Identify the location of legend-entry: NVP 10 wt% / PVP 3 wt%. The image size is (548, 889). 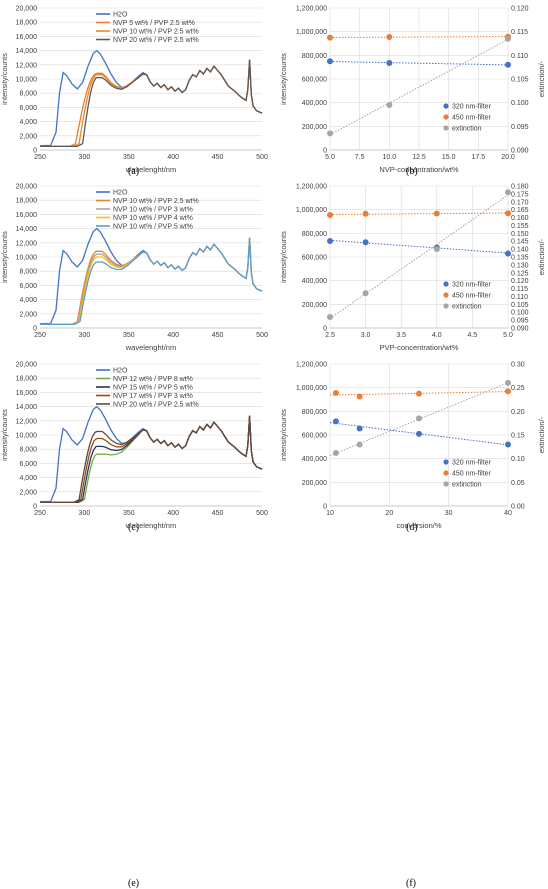
(153, 210).